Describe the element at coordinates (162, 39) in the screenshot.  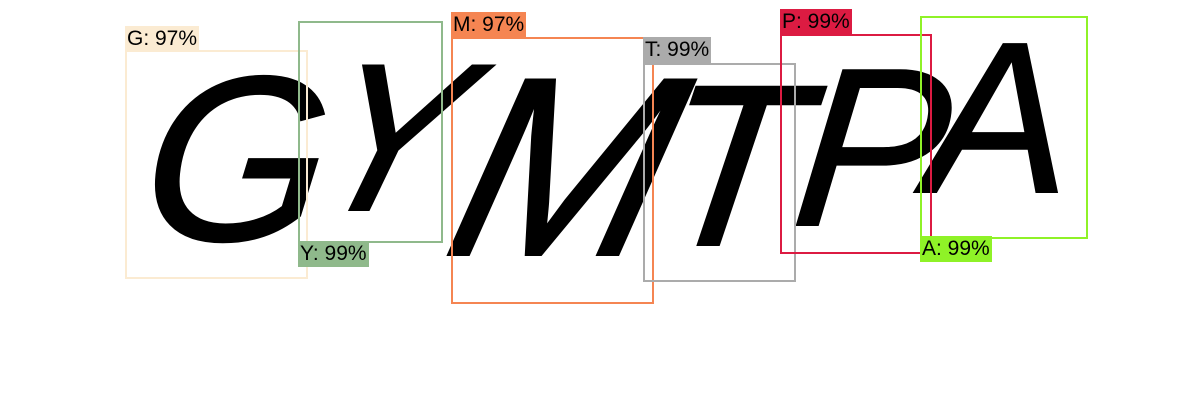
I see `detection-label-g: G: 97%` at that location.